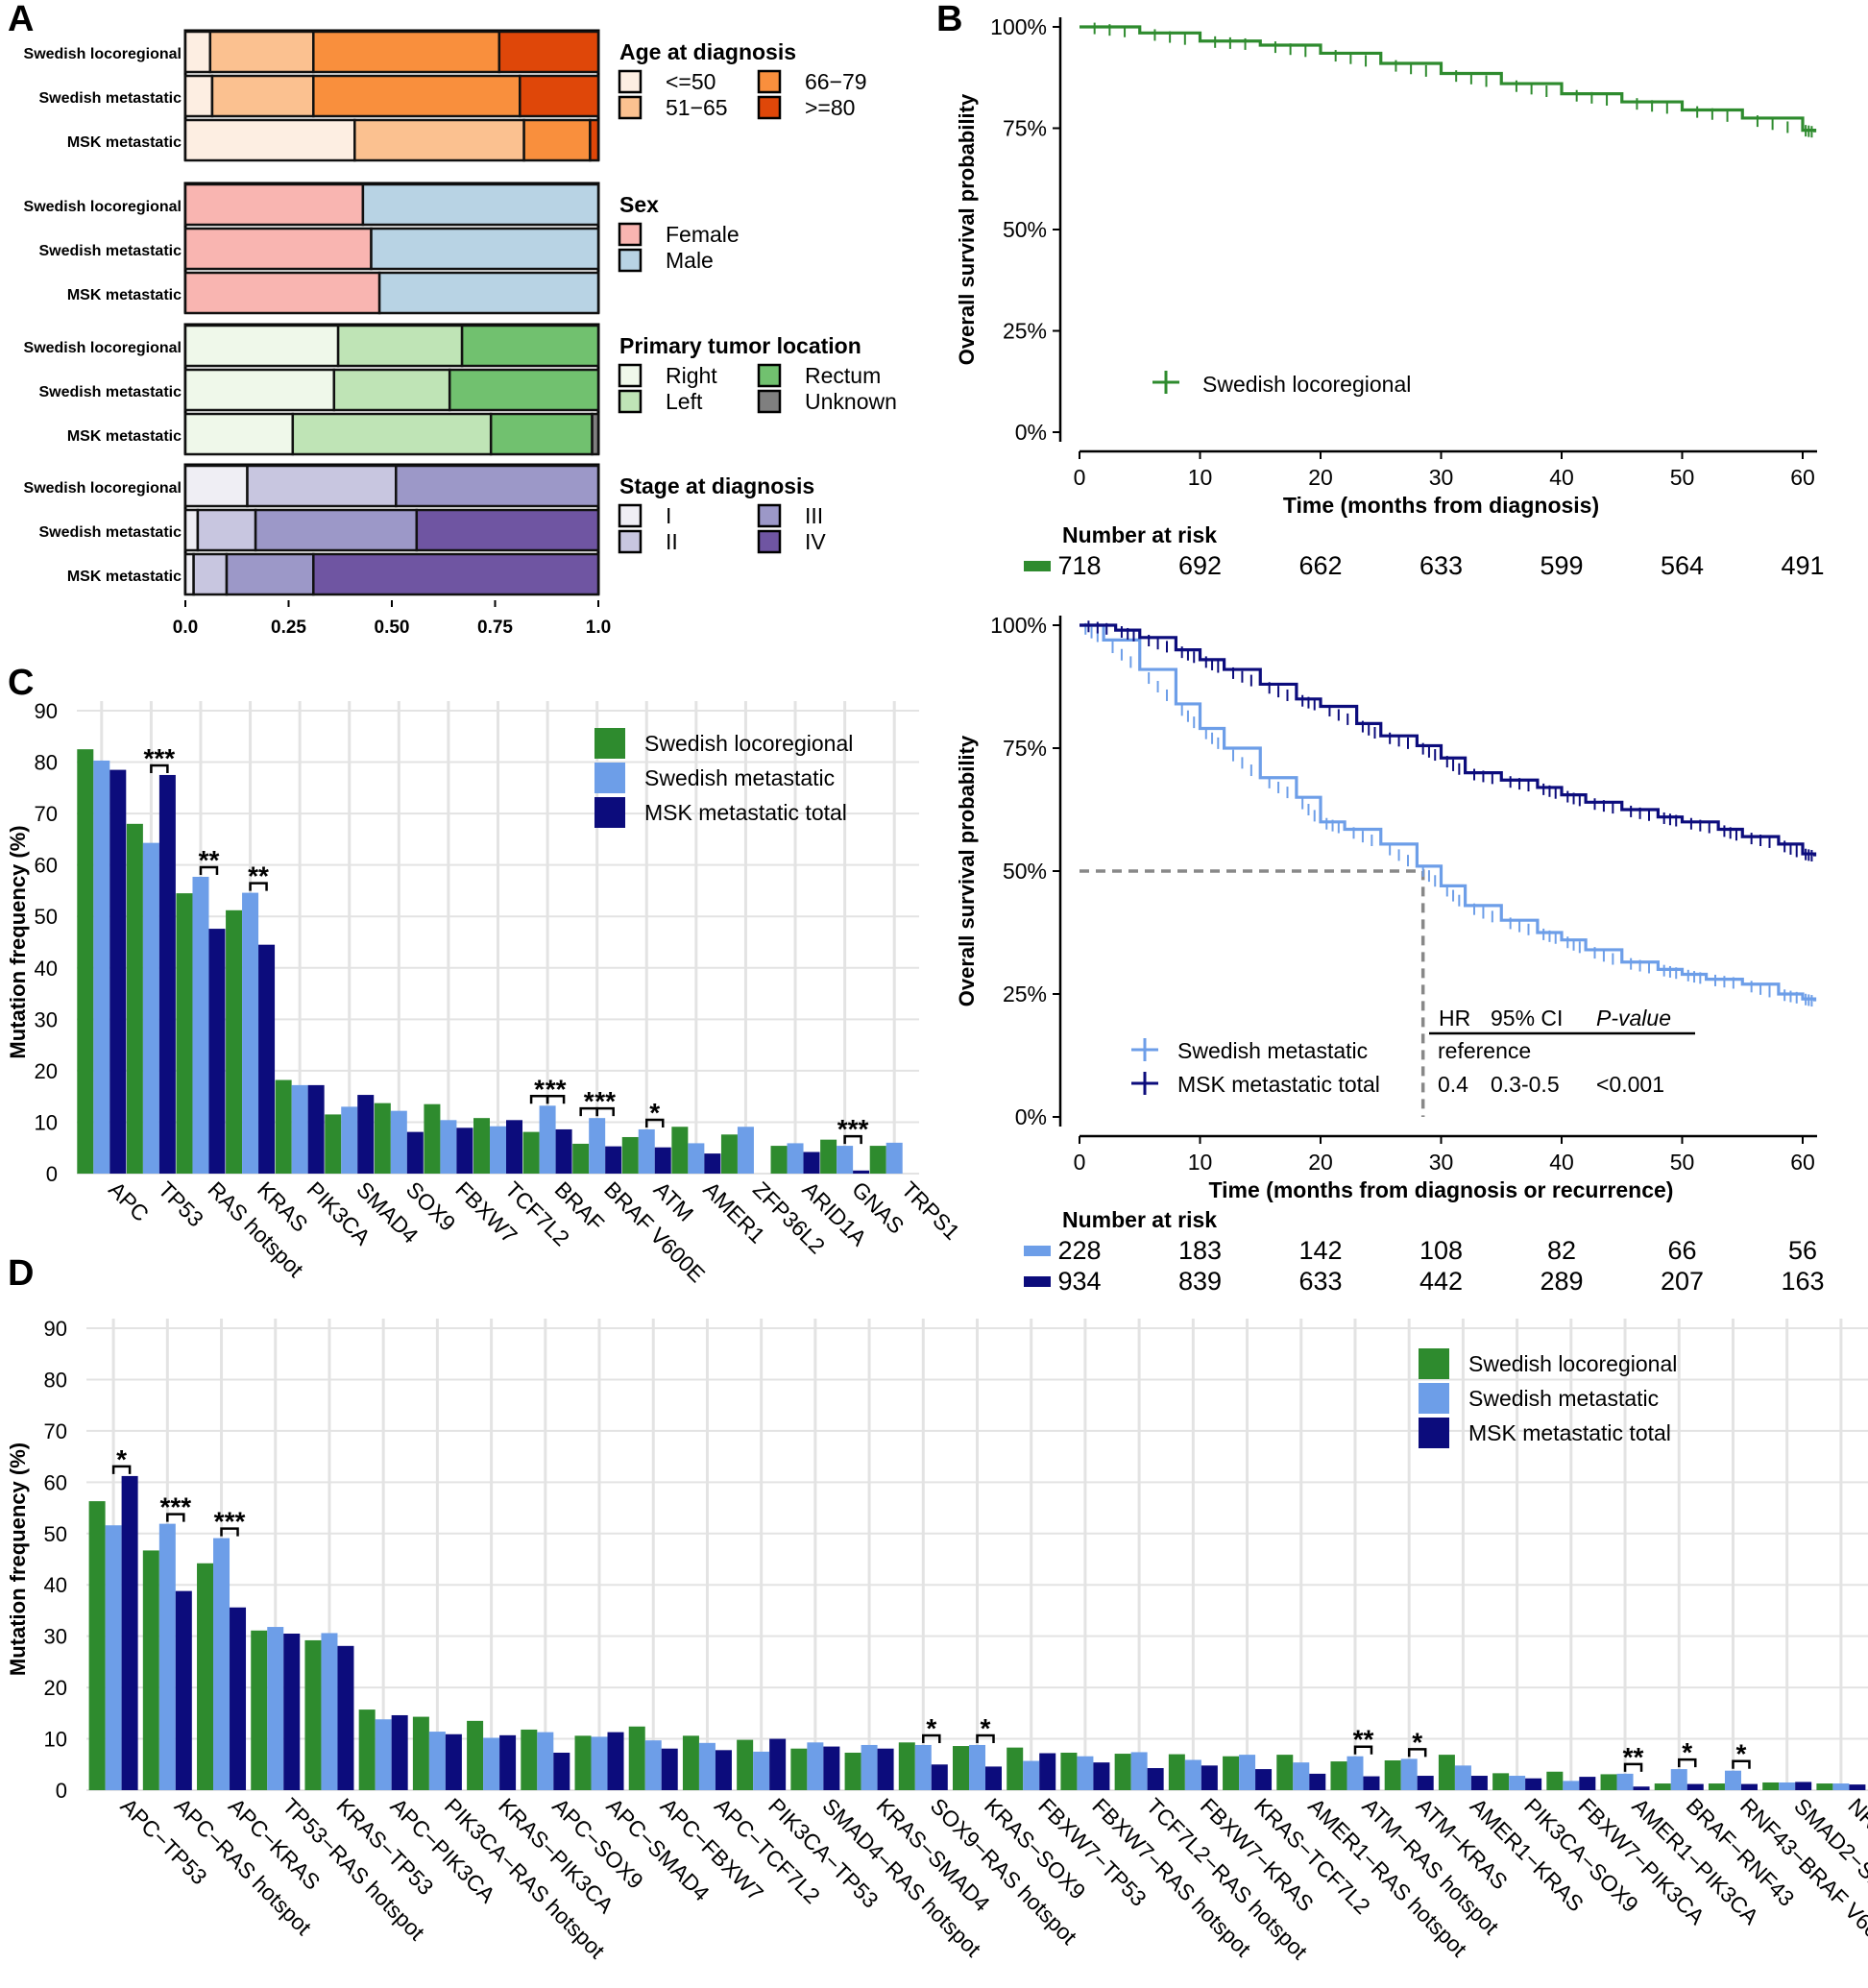 Image resolution: width=1868 pixels, height=1988 pixels. What do you see at coordinates (1080, 1162) in the screenshot?
I see `x-tick-label: 0` at bounding box center [1080, 1162].